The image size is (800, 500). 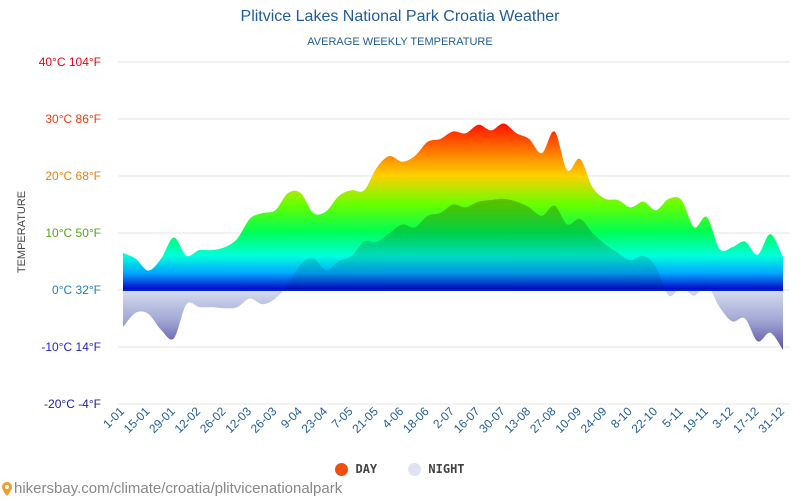 I want to click on x-tick-label: 18-06, so click(x=416, y=420).